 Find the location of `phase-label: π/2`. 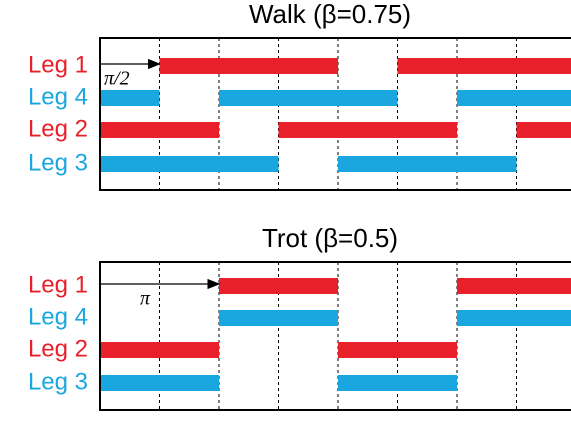

phase-label: π/2 is located at coordinates (117, 79).